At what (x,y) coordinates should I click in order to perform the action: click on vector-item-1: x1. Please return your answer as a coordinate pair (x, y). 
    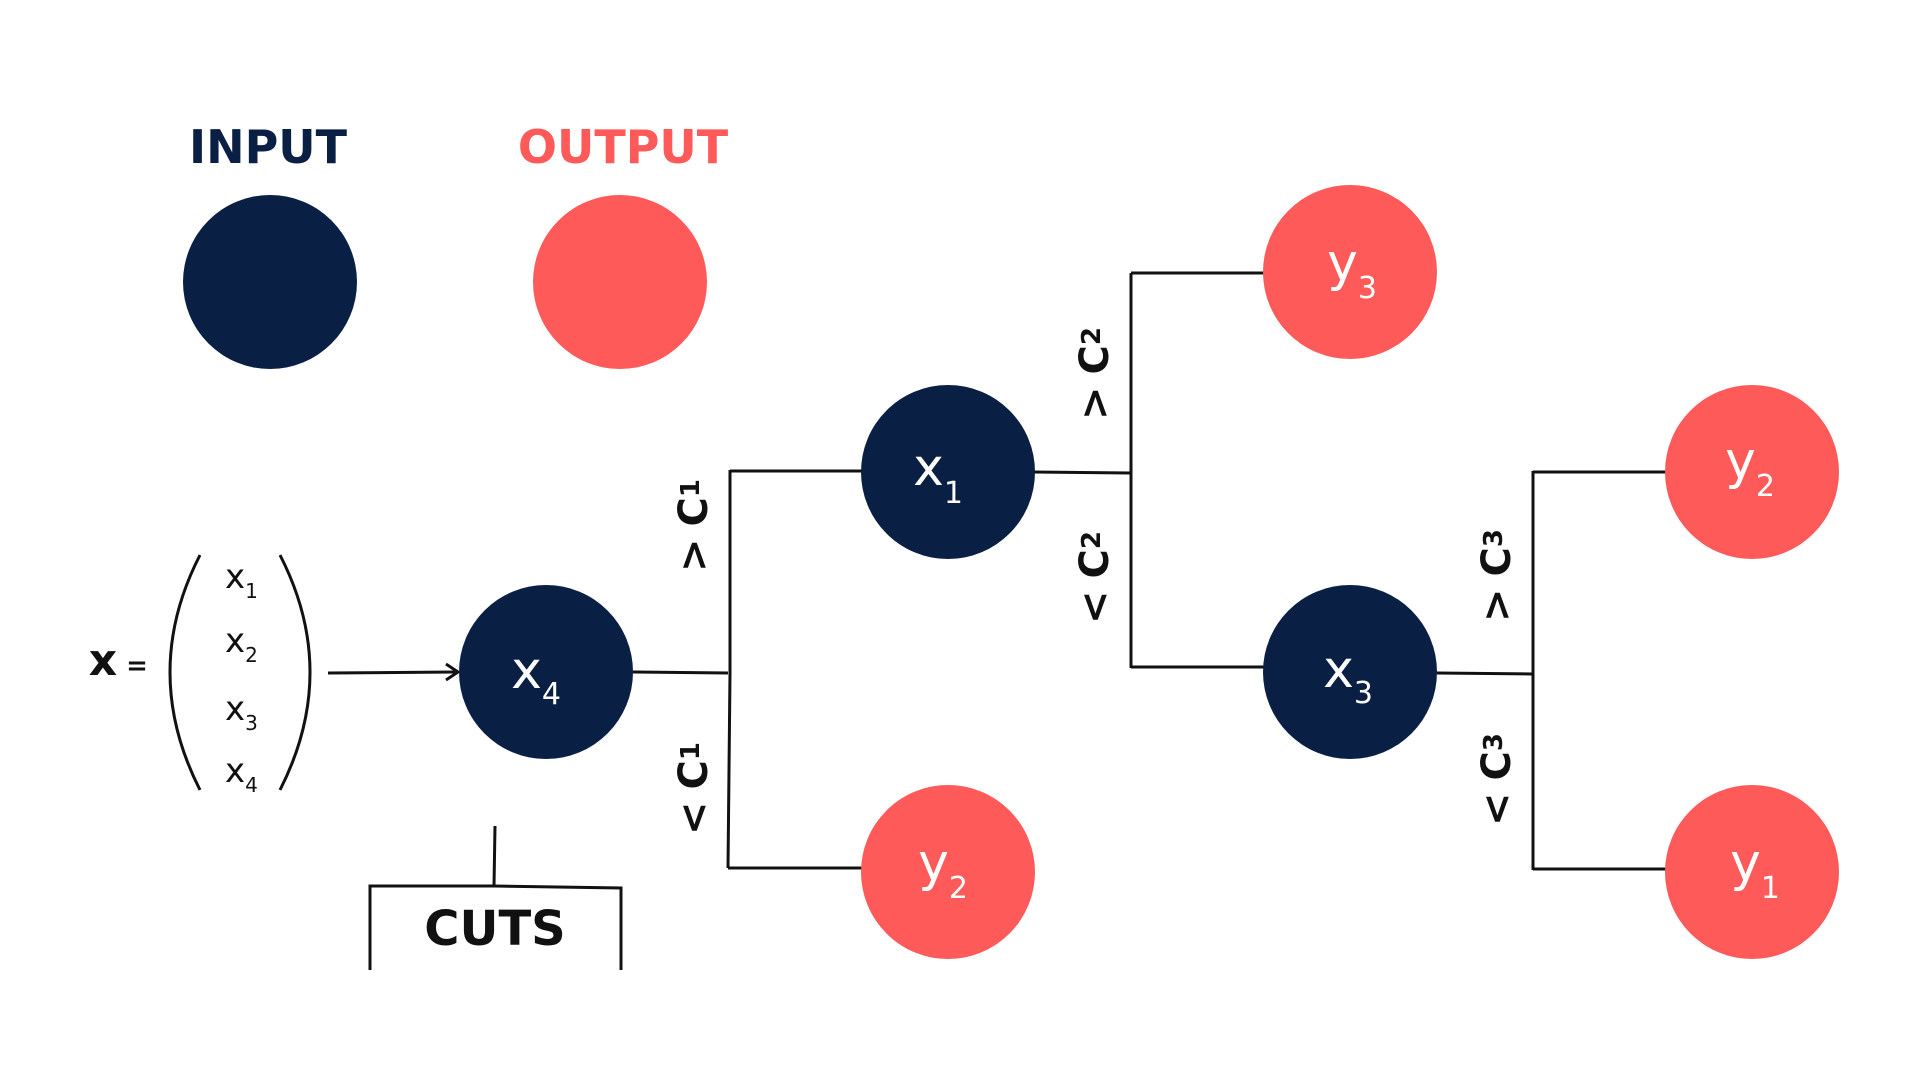
    Looking at the image, I should click on (241, 580).